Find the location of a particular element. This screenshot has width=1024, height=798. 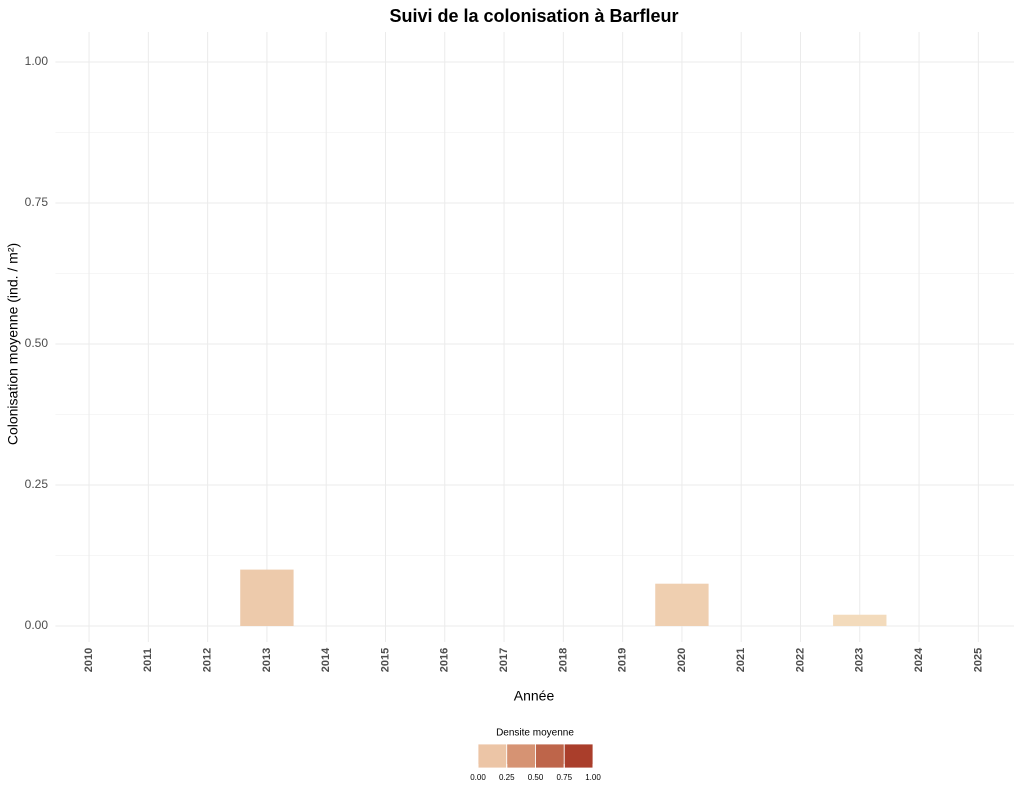

x-tick-label: 2024 is located at coordinates (919, 659).